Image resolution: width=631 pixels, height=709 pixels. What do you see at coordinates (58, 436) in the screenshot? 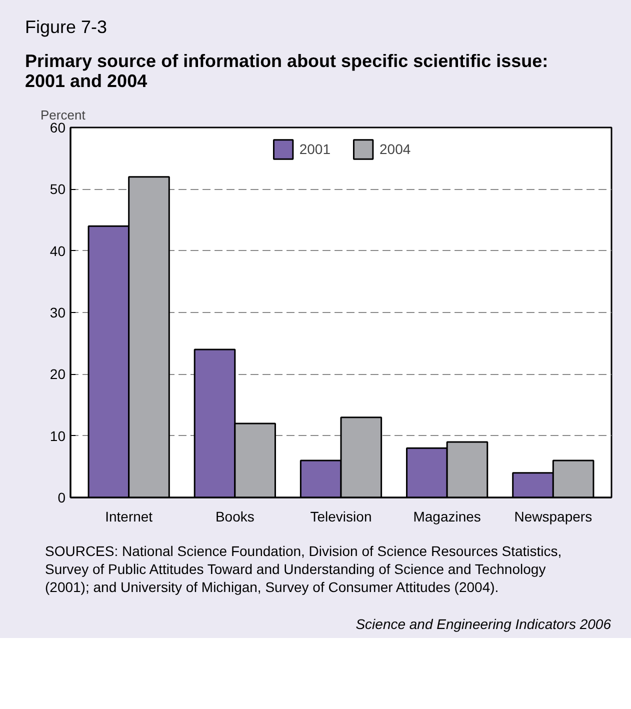
I see `y-tick-label: 10` at bounding box center [58, 436].